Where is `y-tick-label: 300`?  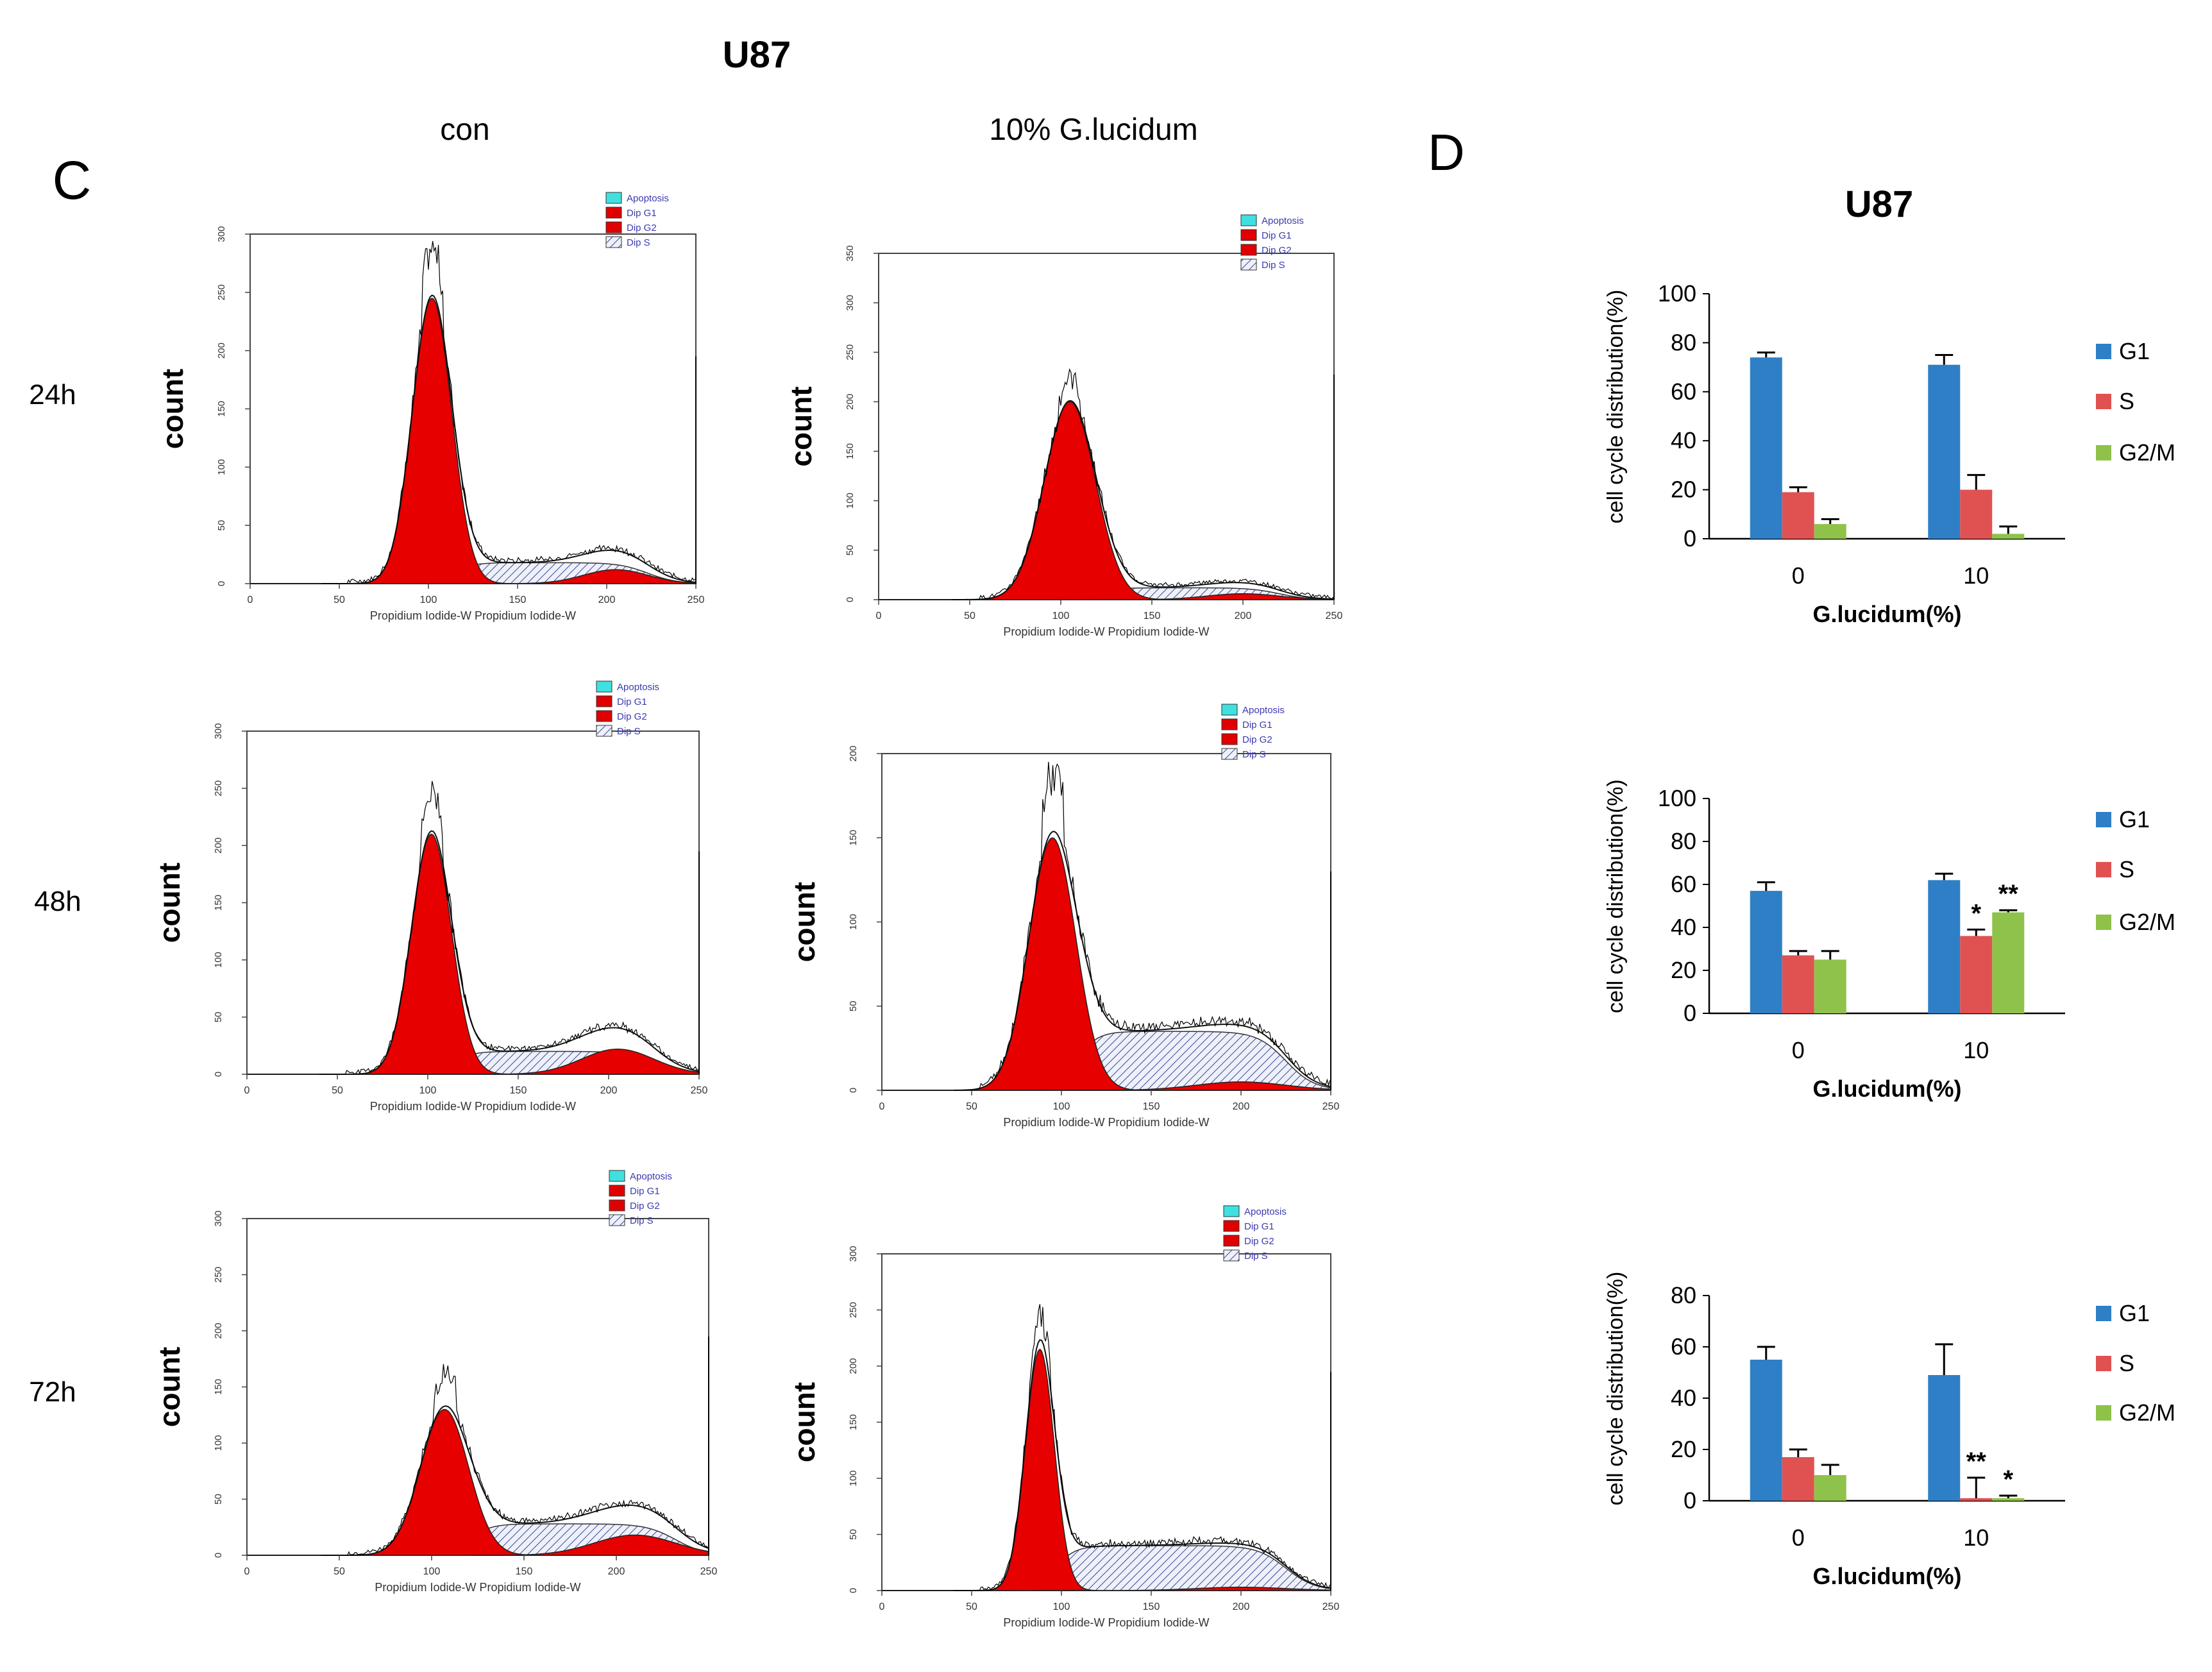
y-tick-label: 300 is located at coordinates (850, 303).